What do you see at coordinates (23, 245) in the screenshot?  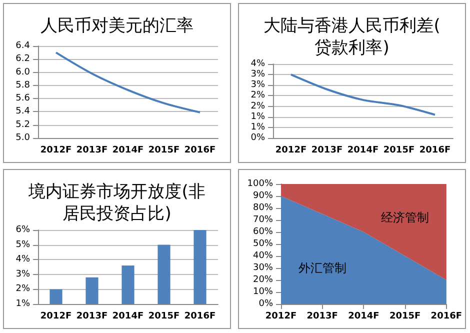 I see `y-tick-label: 5%` at bounding box center [23, 245].